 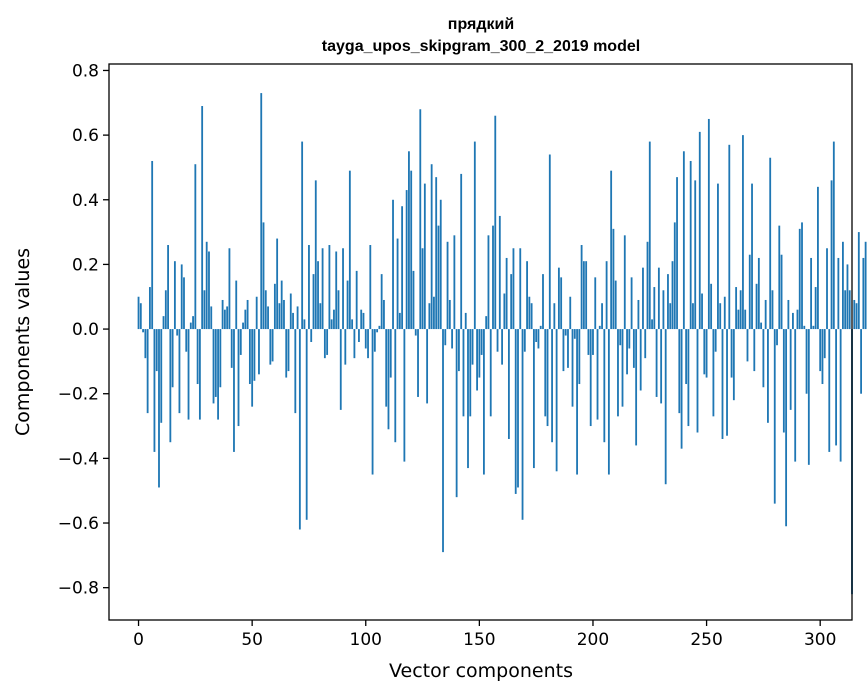 I want to click on y-axis-ticks: −0.8 −0.6 −0.4 −0.2 0.0 0.2 0.4 0.6 0.8, so click(x=83, y=330).